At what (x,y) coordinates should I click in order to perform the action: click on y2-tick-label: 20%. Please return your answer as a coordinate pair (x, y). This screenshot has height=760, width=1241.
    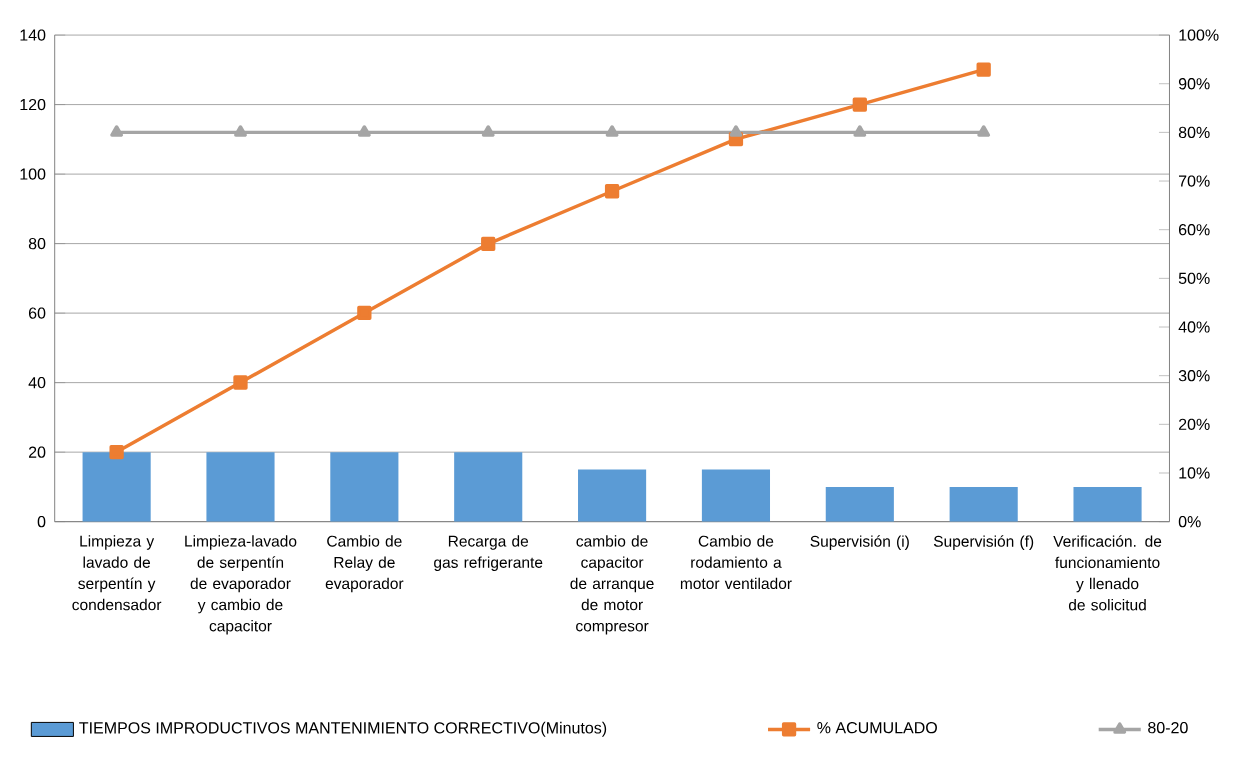
    Looking at the image, I should click on (1194, 424).